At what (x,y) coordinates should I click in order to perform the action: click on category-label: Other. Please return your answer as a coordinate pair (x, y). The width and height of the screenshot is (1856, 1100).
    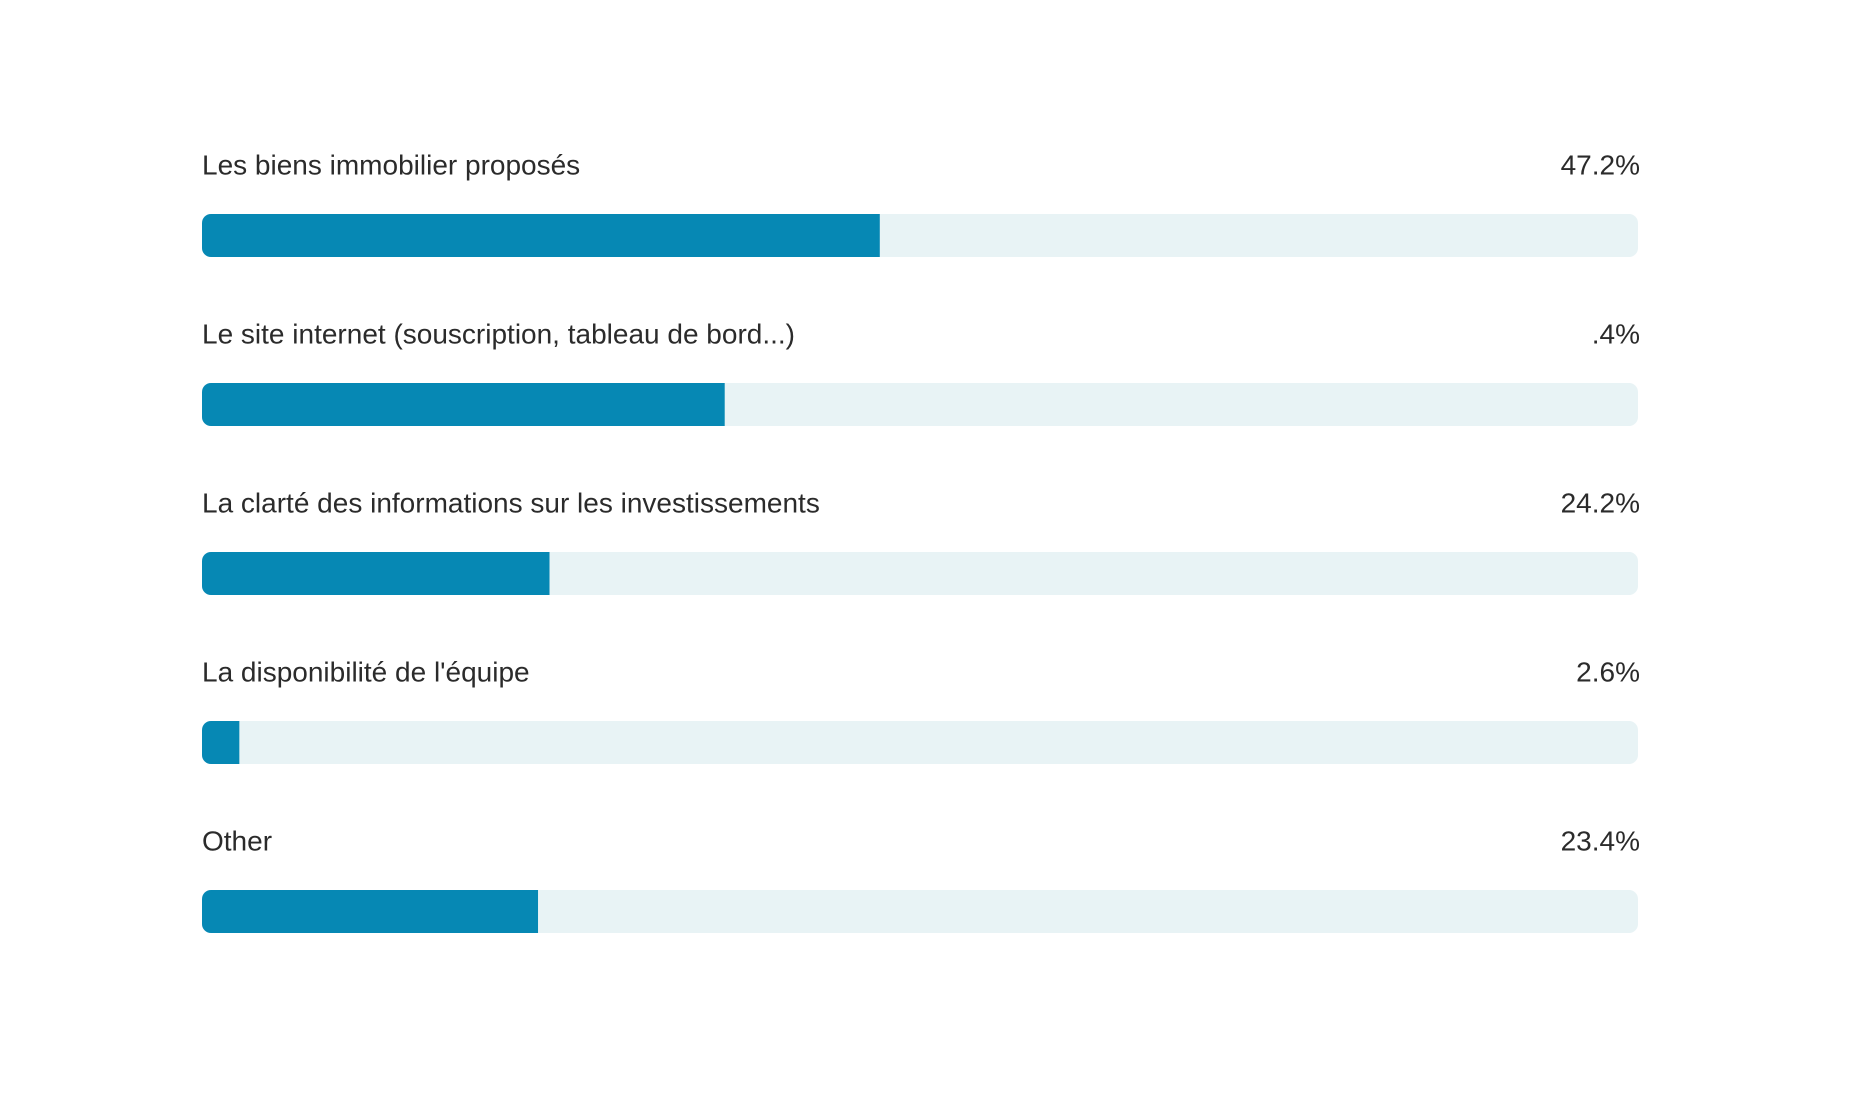
    Looking at the image, I should click on (237, 840).